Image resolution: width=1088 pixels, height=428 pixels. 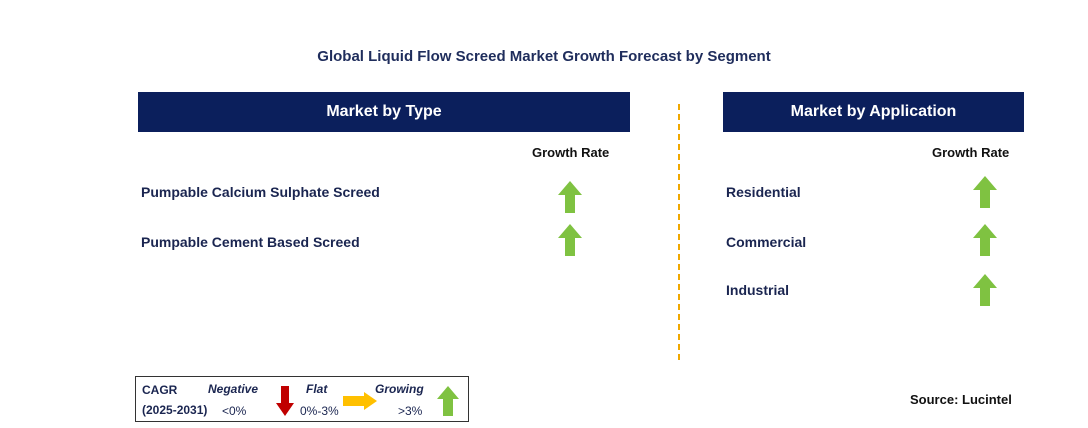 I want to click on market-by-type-header: Market by Type, so click(x=384, y=112).